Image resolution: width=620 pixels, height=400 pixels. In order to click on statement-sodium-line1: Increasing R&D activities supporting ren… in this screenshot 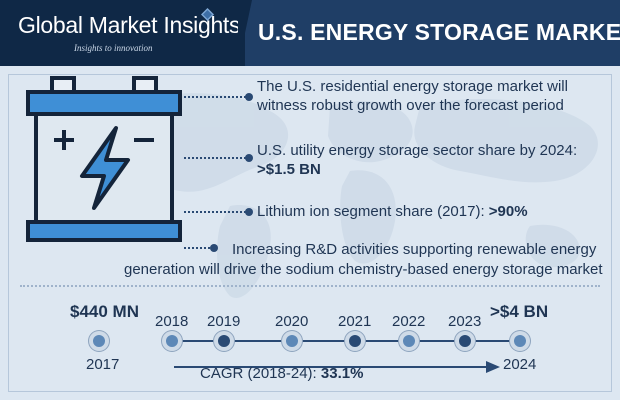, I will do `click(414, 249)`.